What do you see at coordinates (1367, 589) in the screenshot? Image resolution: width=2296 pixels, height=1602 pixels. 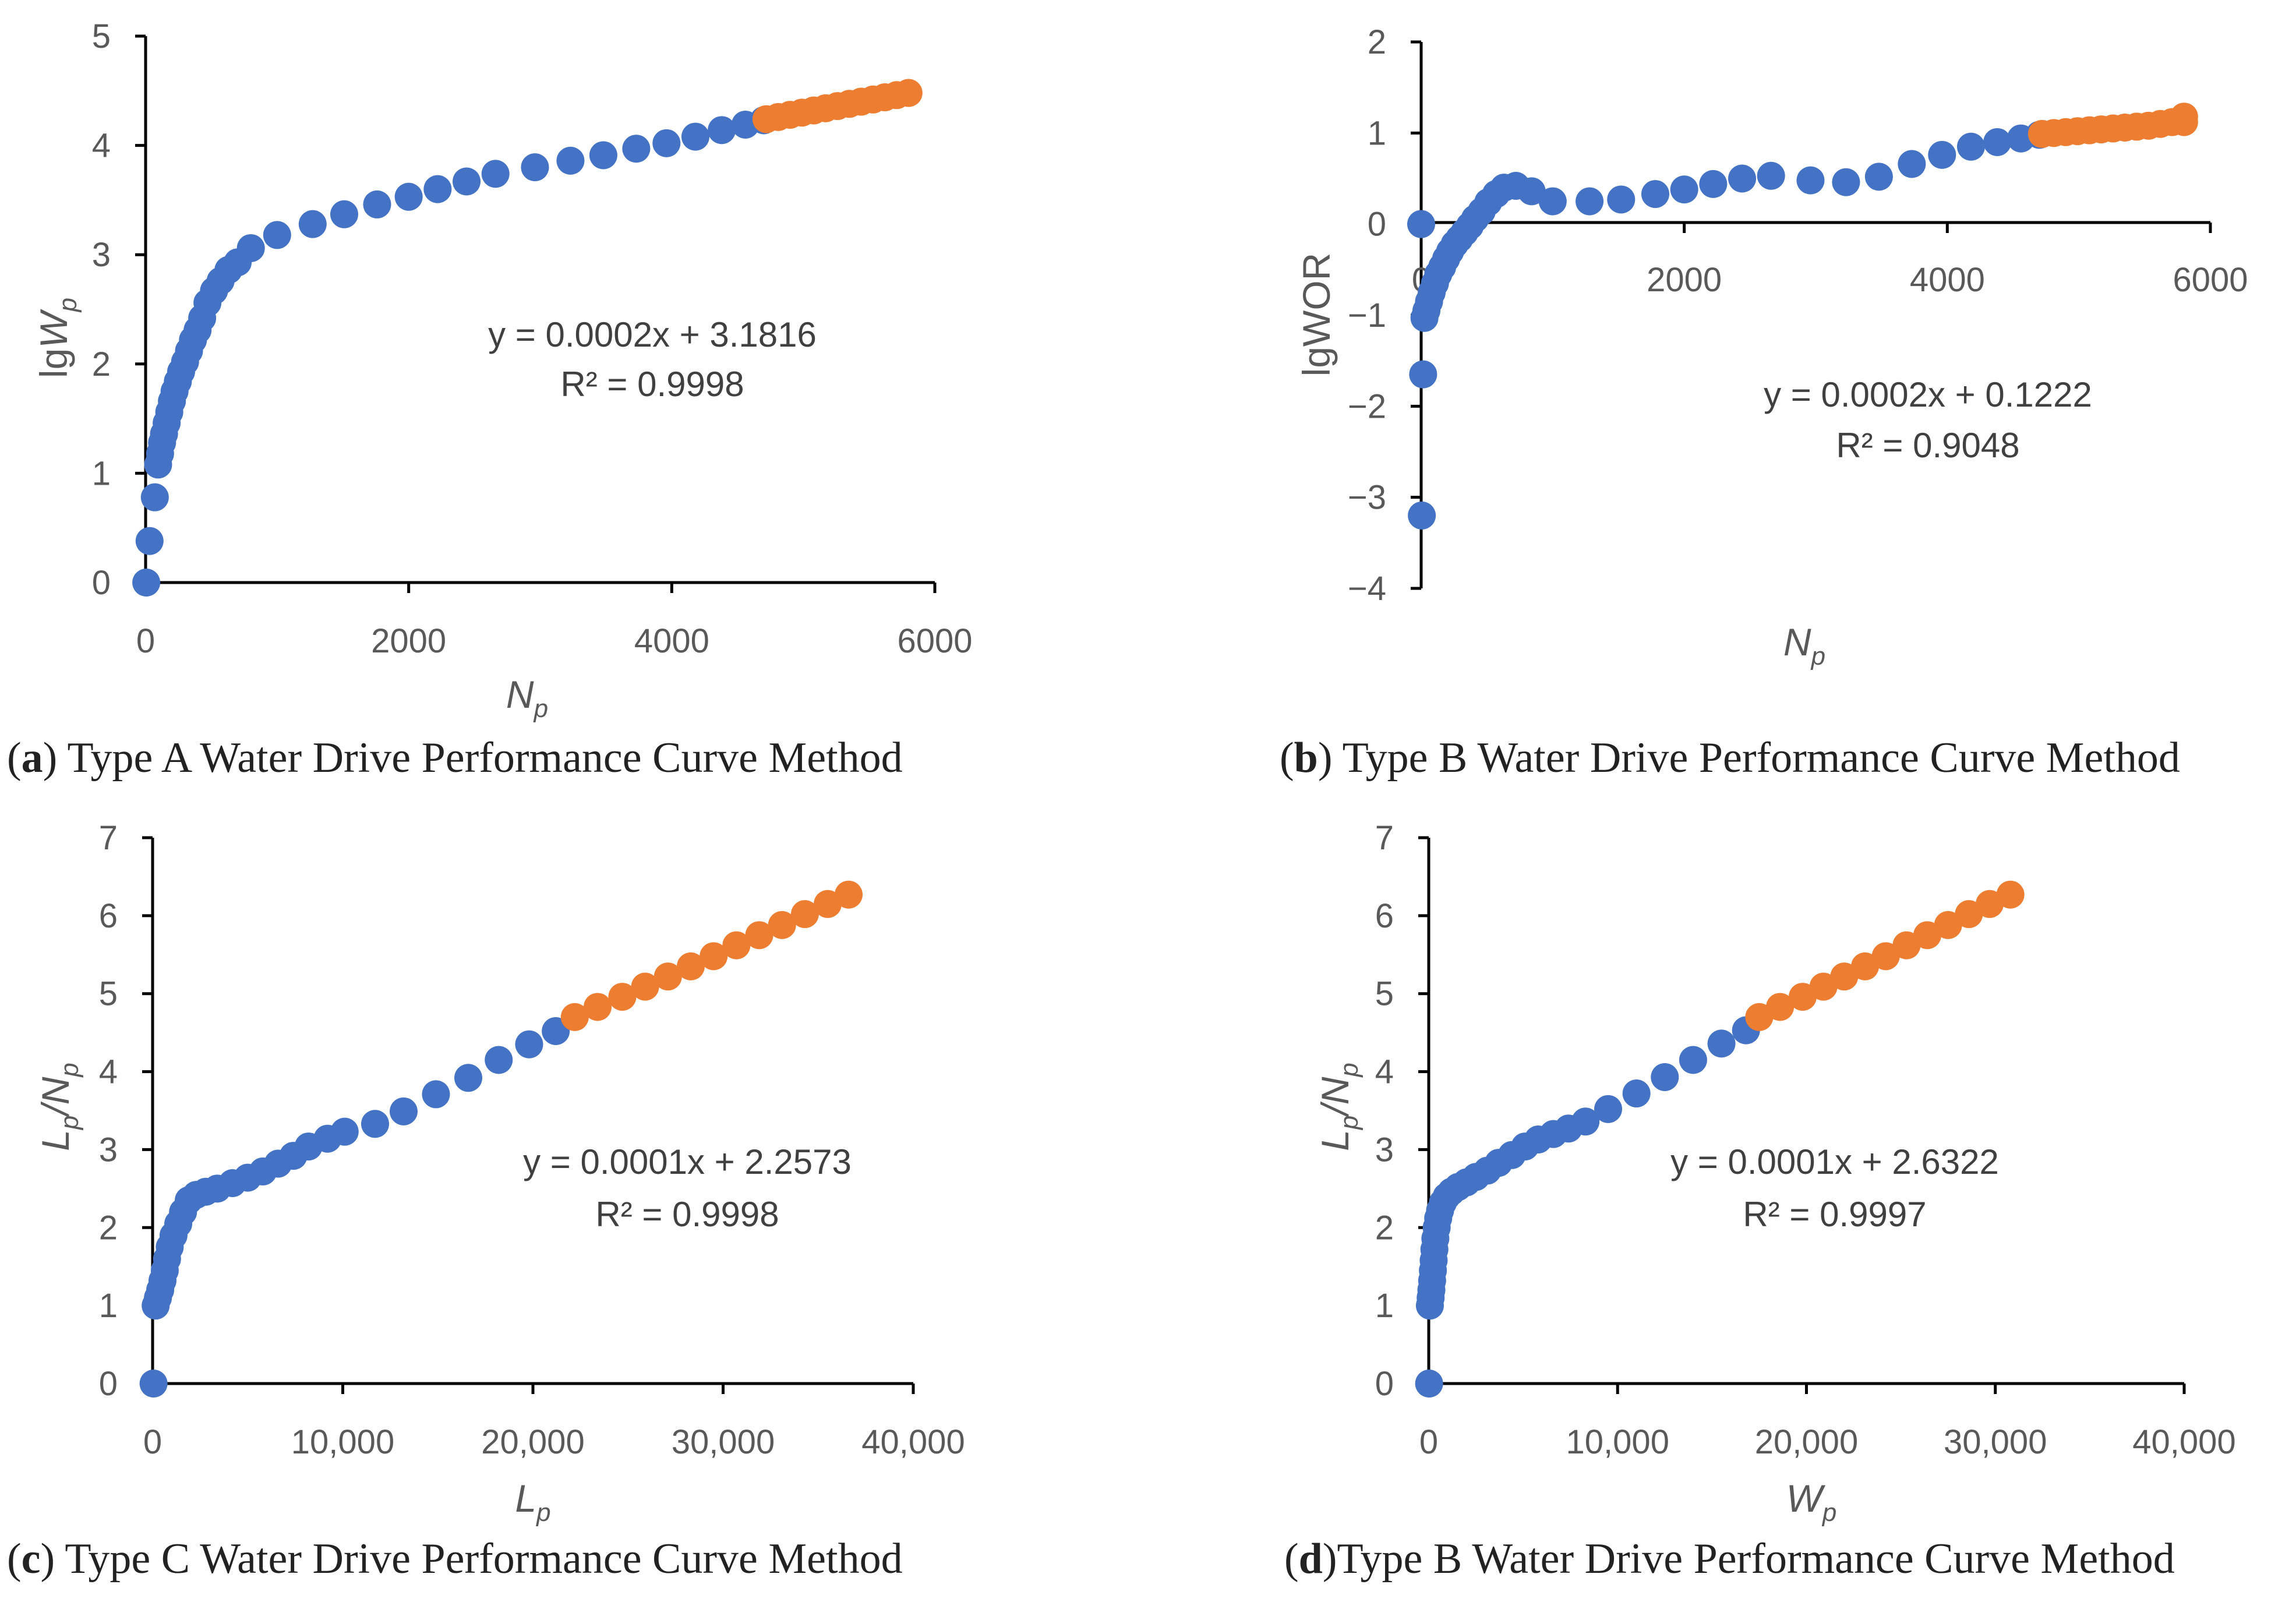 I see `y-tick-label: −4` at bounding box center [1367, 589].